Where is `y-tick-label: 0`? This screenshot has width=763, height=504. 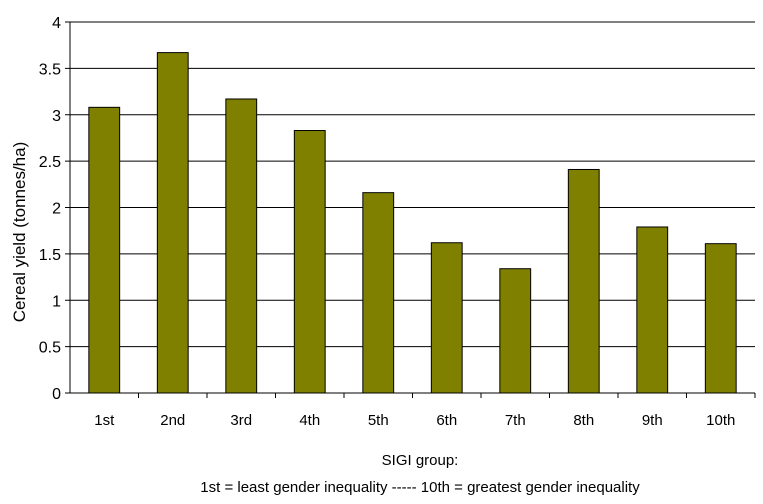
y-tick-label: 0 is located at coordinates (56, 394).